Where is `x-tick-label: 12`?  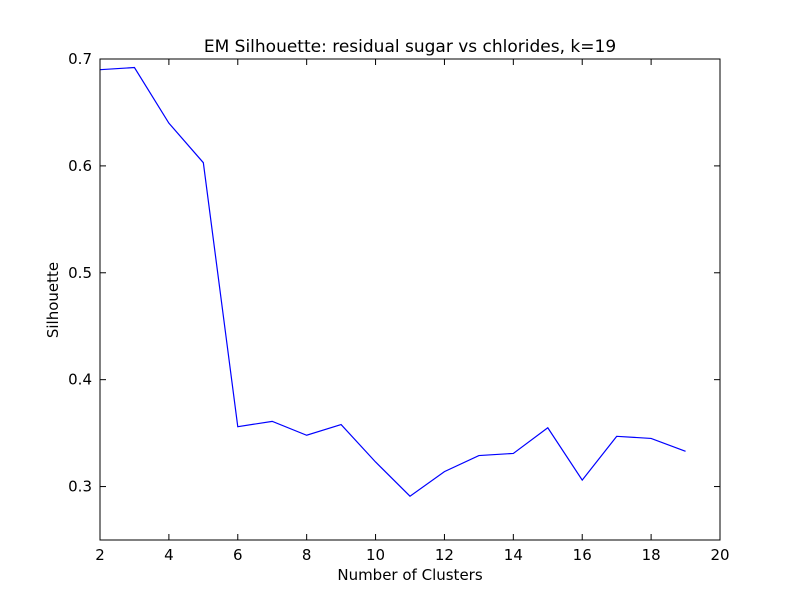
x-tick-label: 12 is located at coordinates (444, 555).